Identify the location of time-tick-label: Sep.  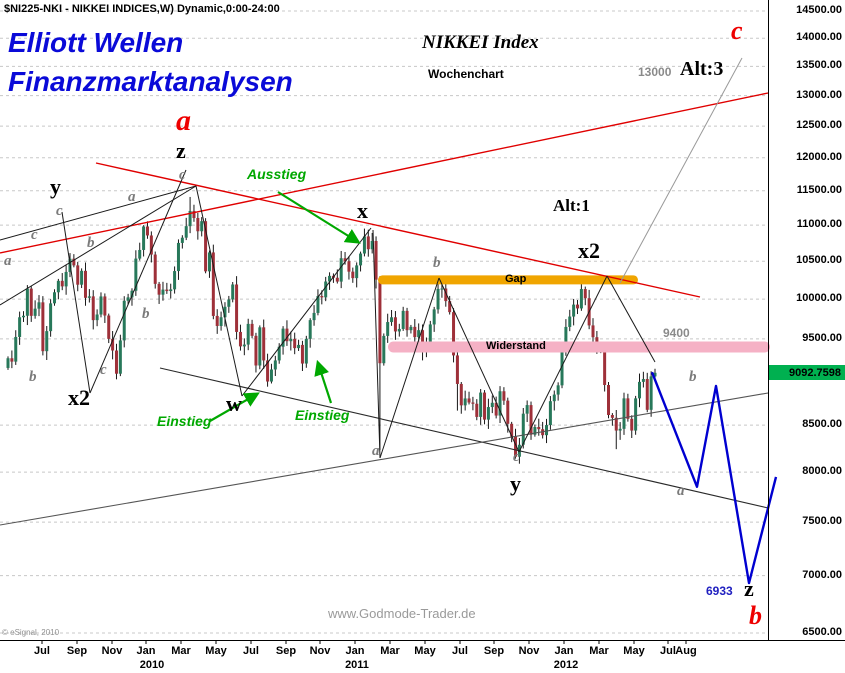
(286, 651).